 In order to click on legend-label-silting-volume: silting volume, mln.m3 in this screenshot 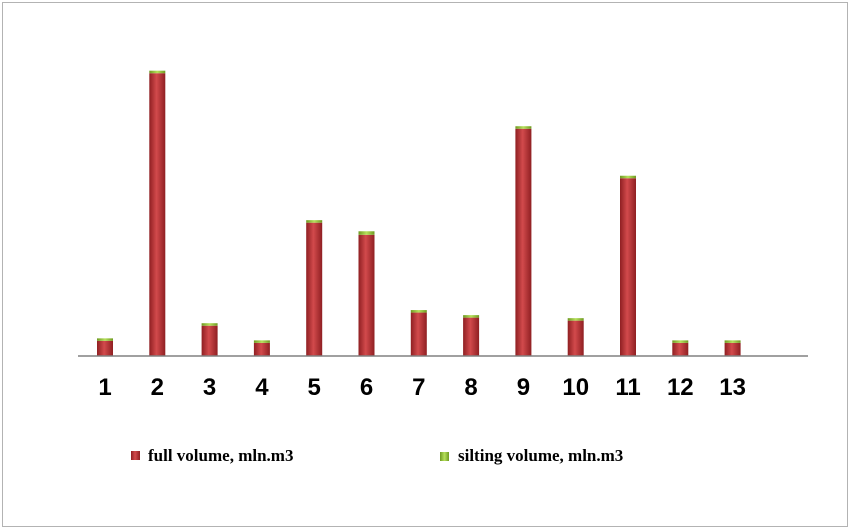, I will do `click(540, 455)`.